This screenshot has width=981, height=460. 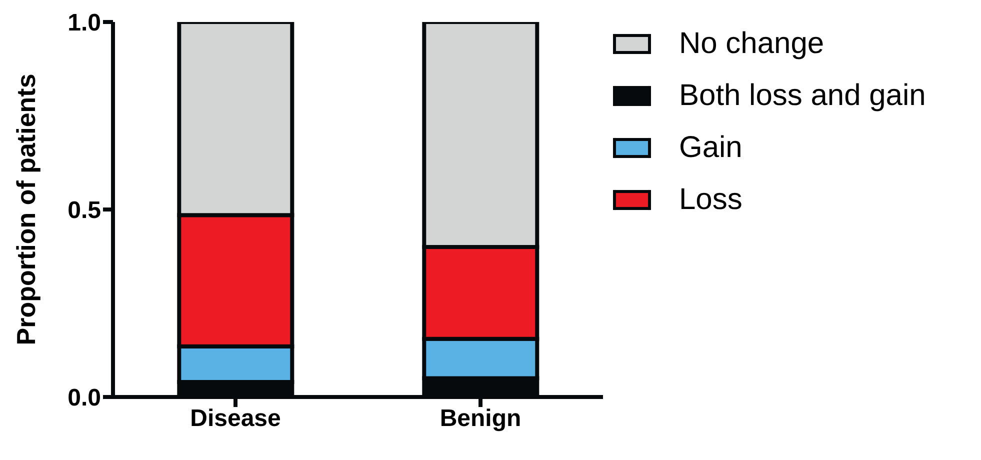 What do you see at coordinates (235, 418) in the screenshot?
I see `x-tick-label: Disease` at bounding box center [235, 418].